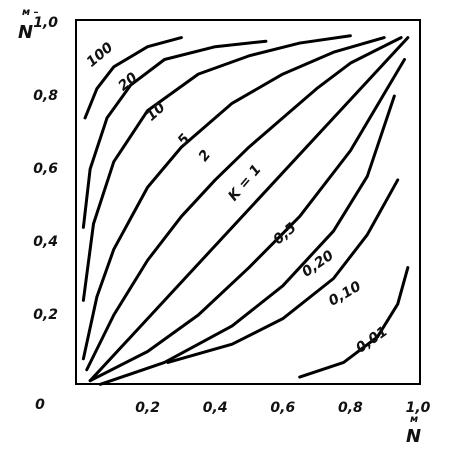 The image size is (453, 453). Describe the element at coordinates (45, 96) in the screenshot. I see `y-tick-label: 0,8` at that location.